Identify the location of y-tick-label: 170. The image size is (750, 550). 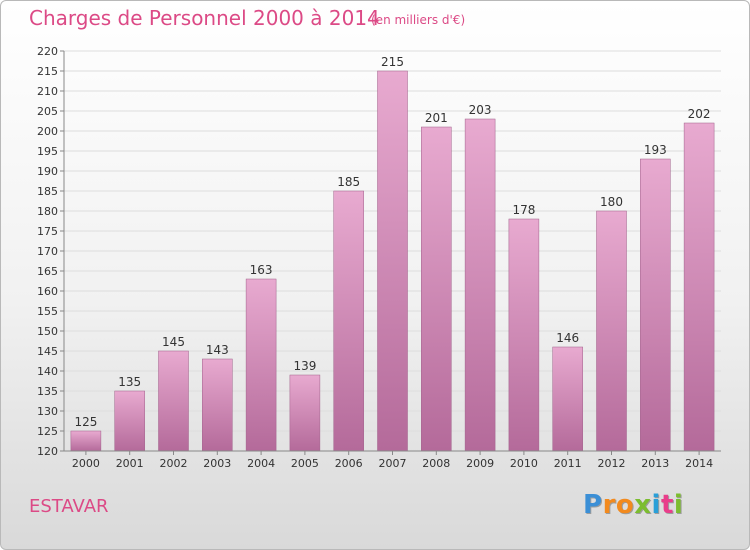
(47, 251).